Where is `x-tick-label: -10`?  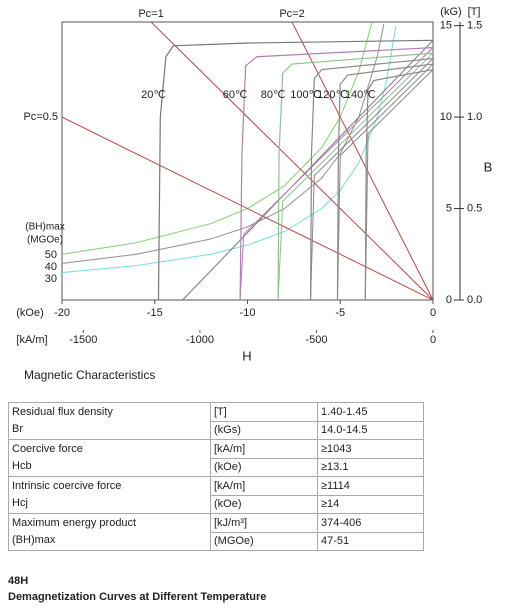 x-tick-label: -10 is located at coordinates (248, 313).